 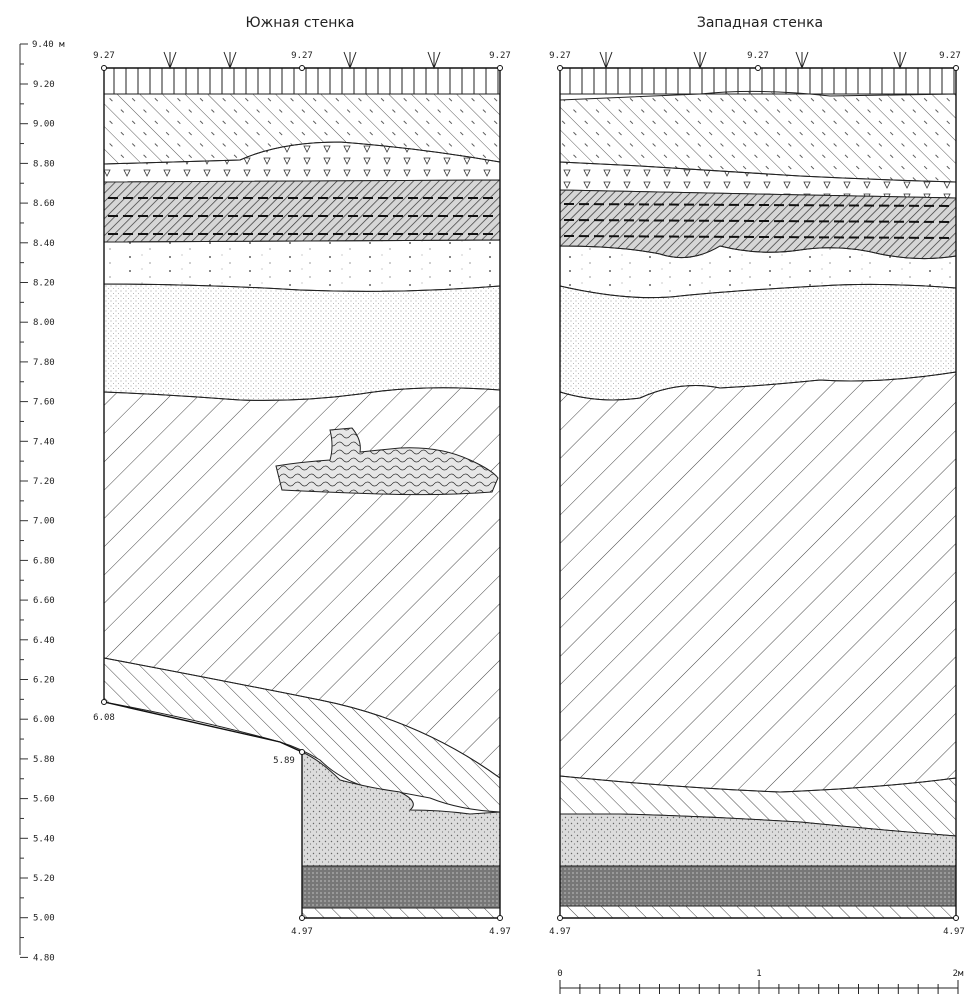 I want to click on scale-tick-label: 8.00, so click(x=44, y=323).